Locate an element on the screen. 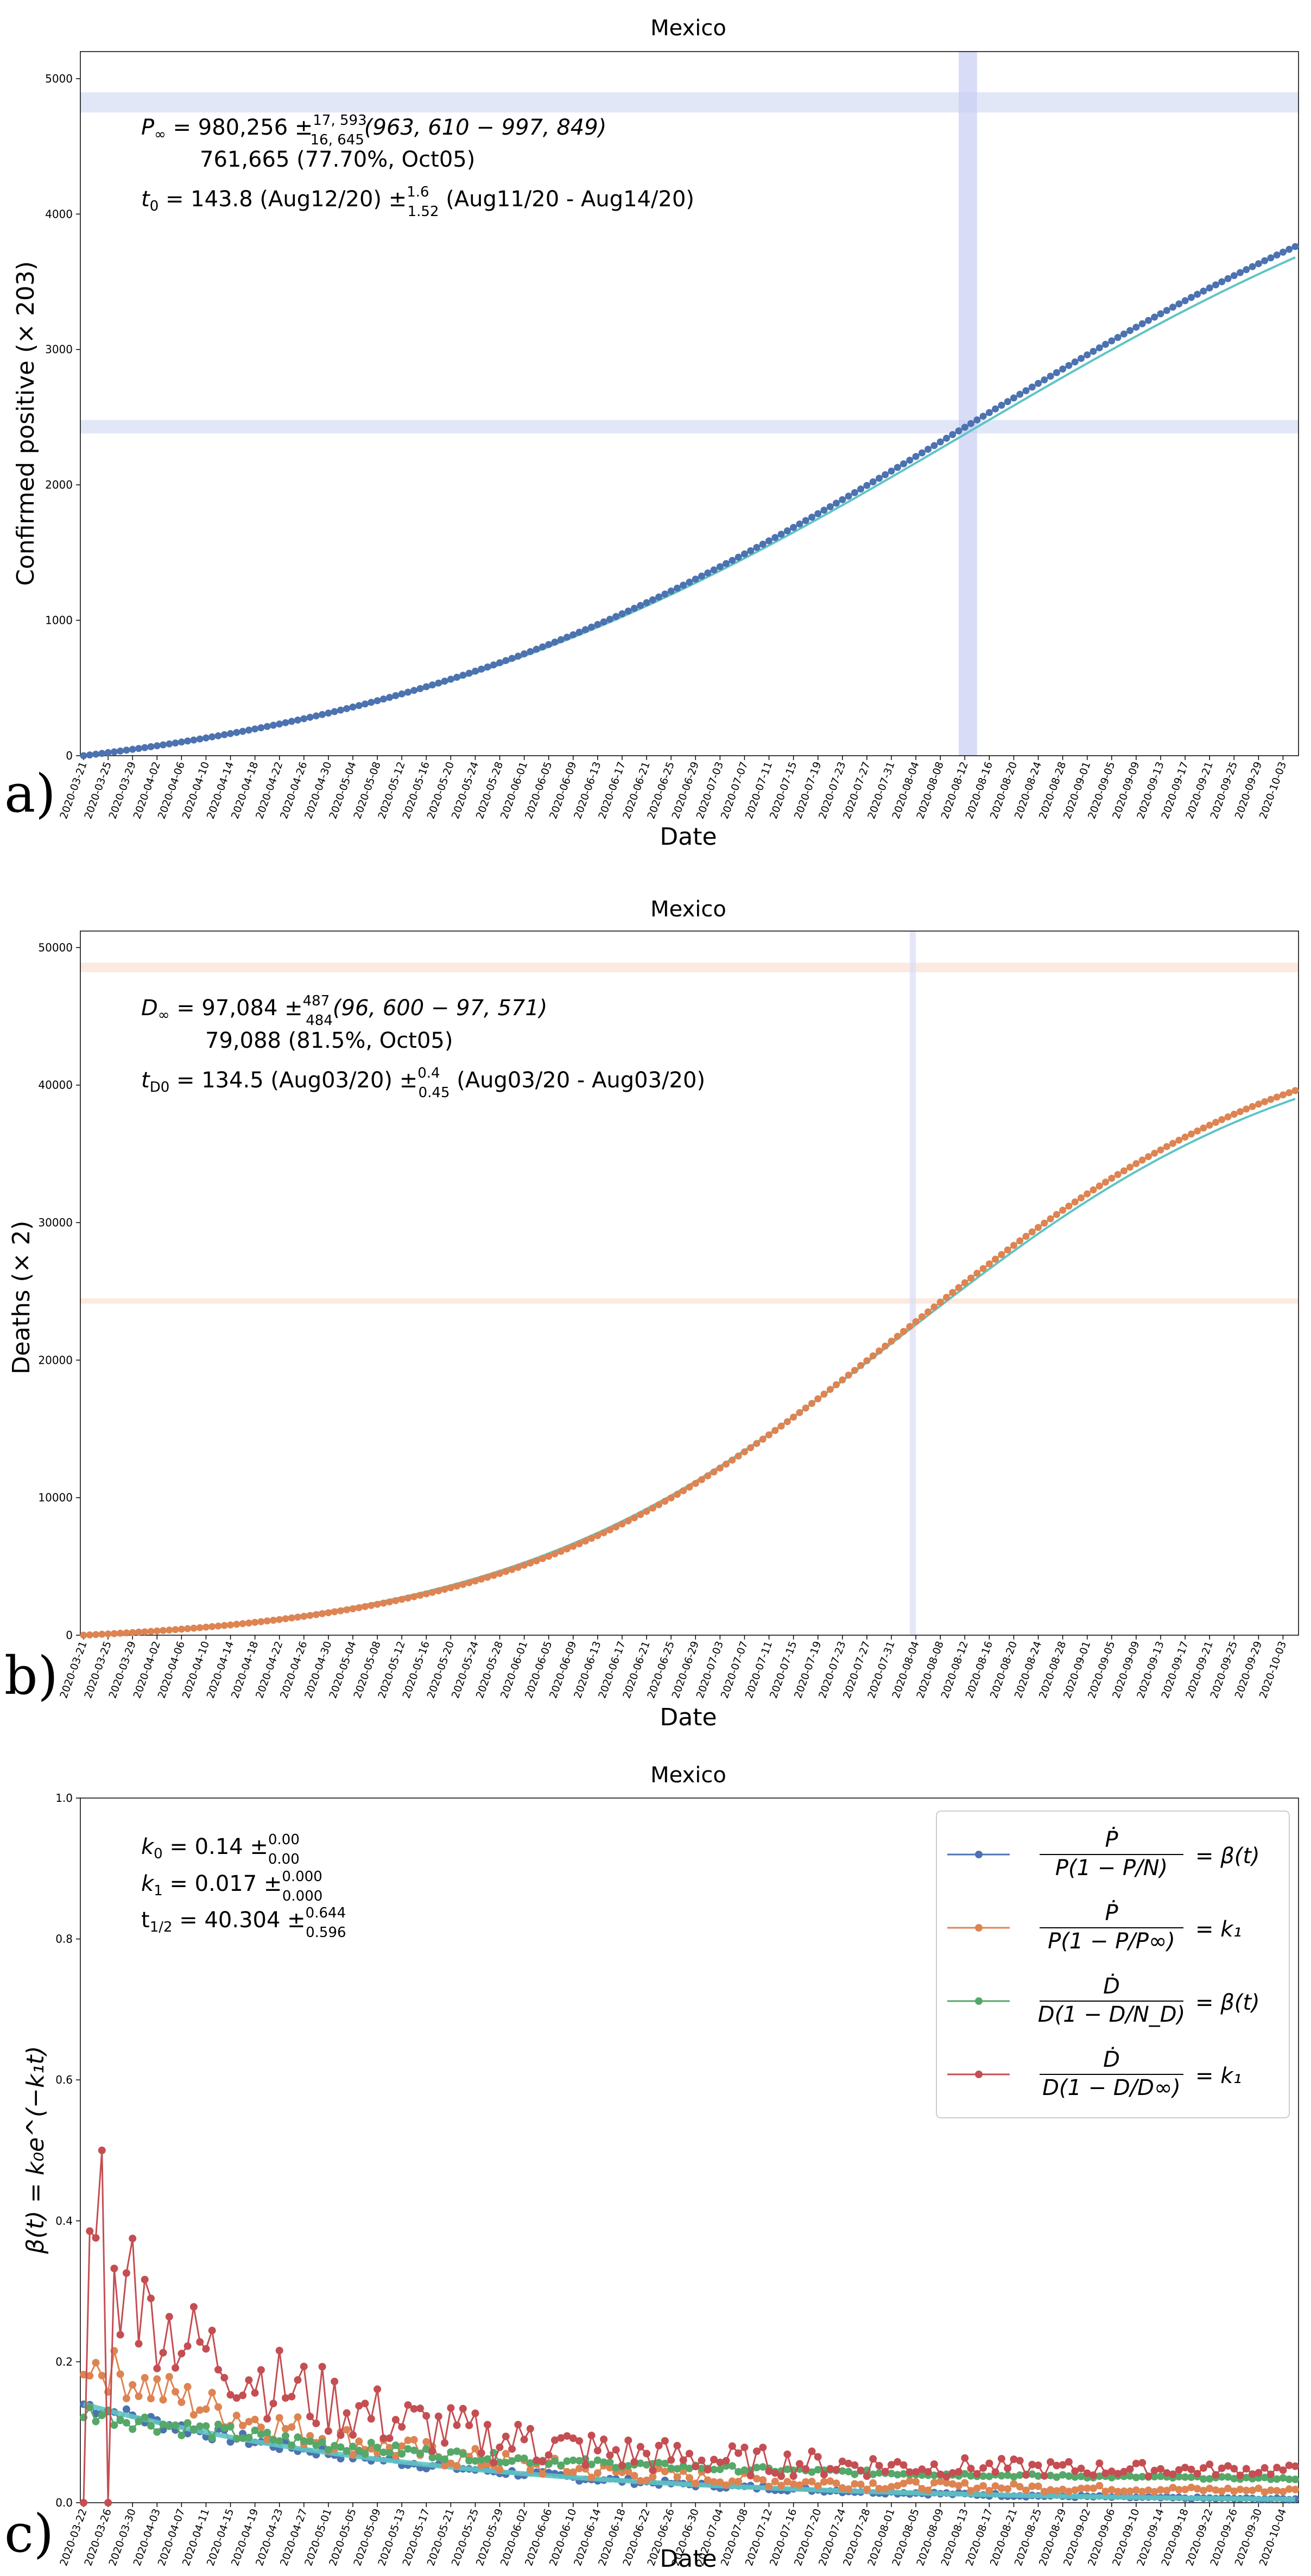 This screenshot has width=1311, height=2576. b-vertical-band is located at coordinates (912, 1283).